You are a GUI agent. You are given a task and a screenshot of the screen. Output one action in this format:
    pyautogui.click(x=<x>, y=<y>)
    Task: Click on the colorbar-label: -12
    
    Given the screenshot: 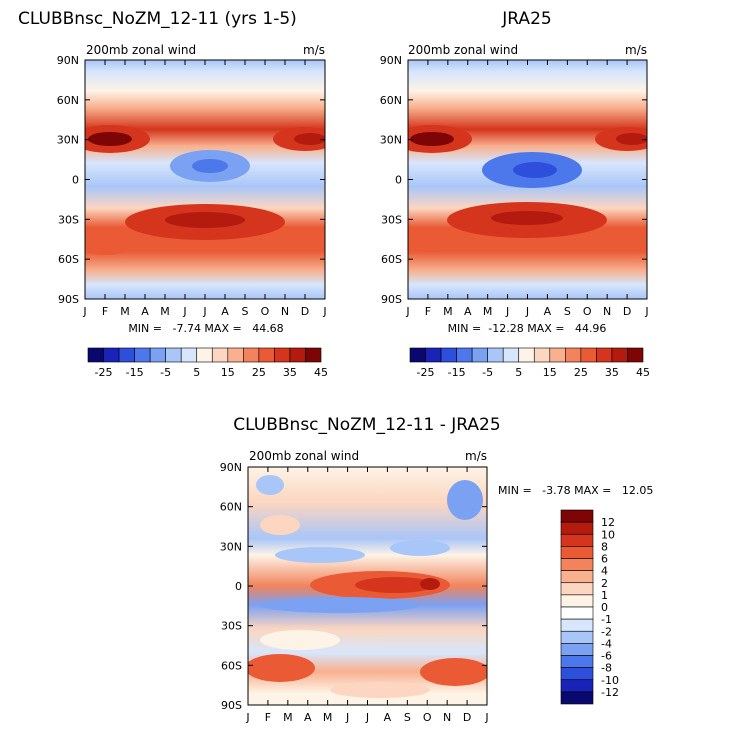 What is the action you would take?
    pyautogui.click(x=610, y=692)
    